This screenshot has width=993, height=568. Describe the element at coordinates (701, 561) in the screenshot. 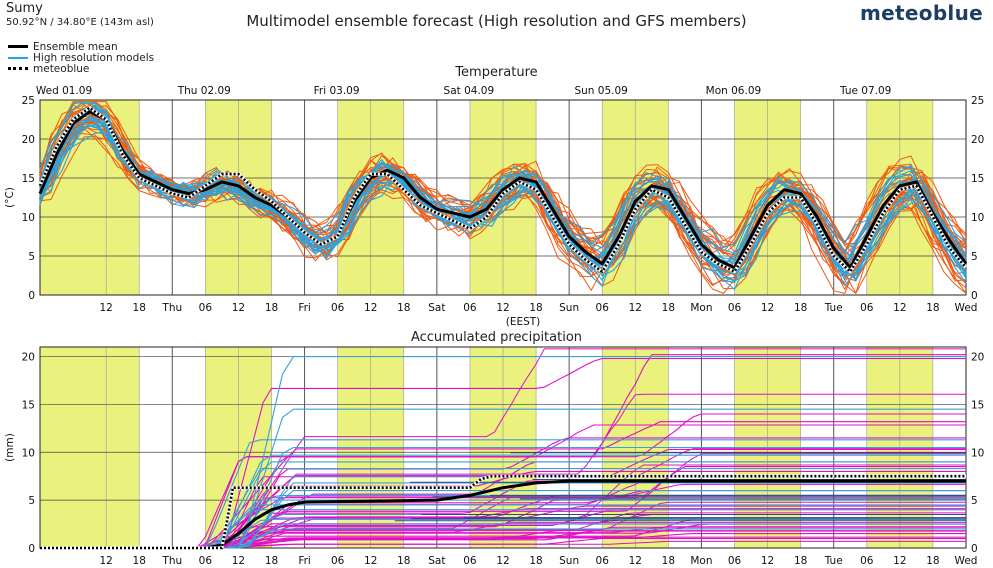

I see `x-tick-label: Mon` at that location.